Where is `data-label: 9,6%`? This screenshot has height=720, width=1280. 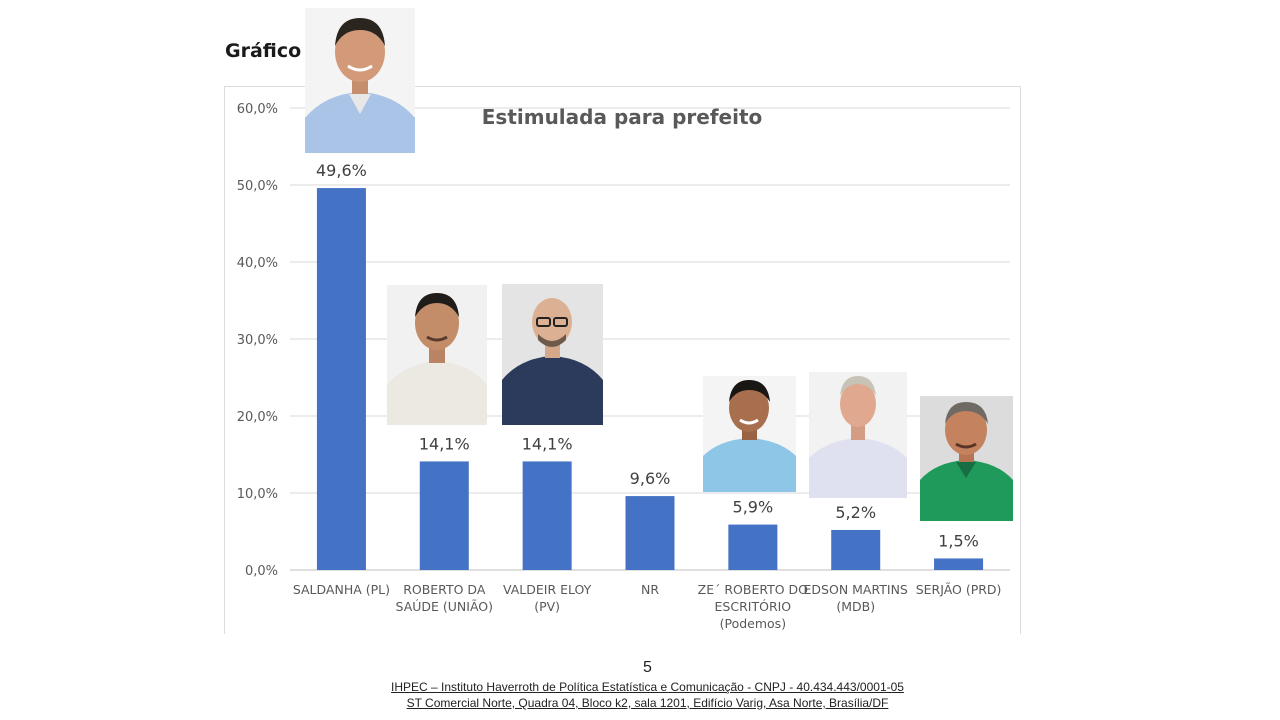 data-label: 9,6% is located at coordinates (650, 478).